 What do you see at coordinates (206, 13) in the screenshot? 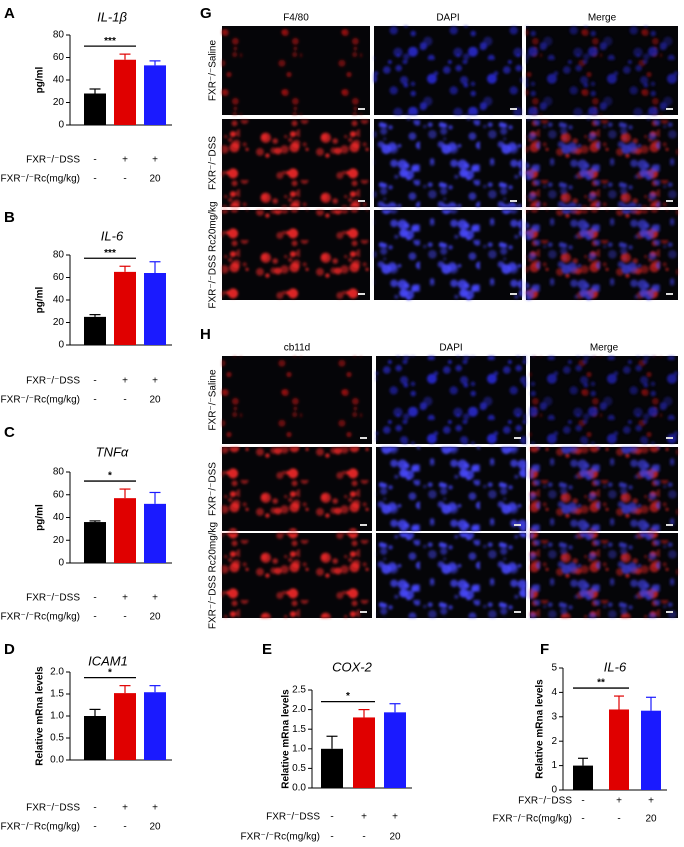
I see `panel-letter: G` at bounding box center [206, 13].